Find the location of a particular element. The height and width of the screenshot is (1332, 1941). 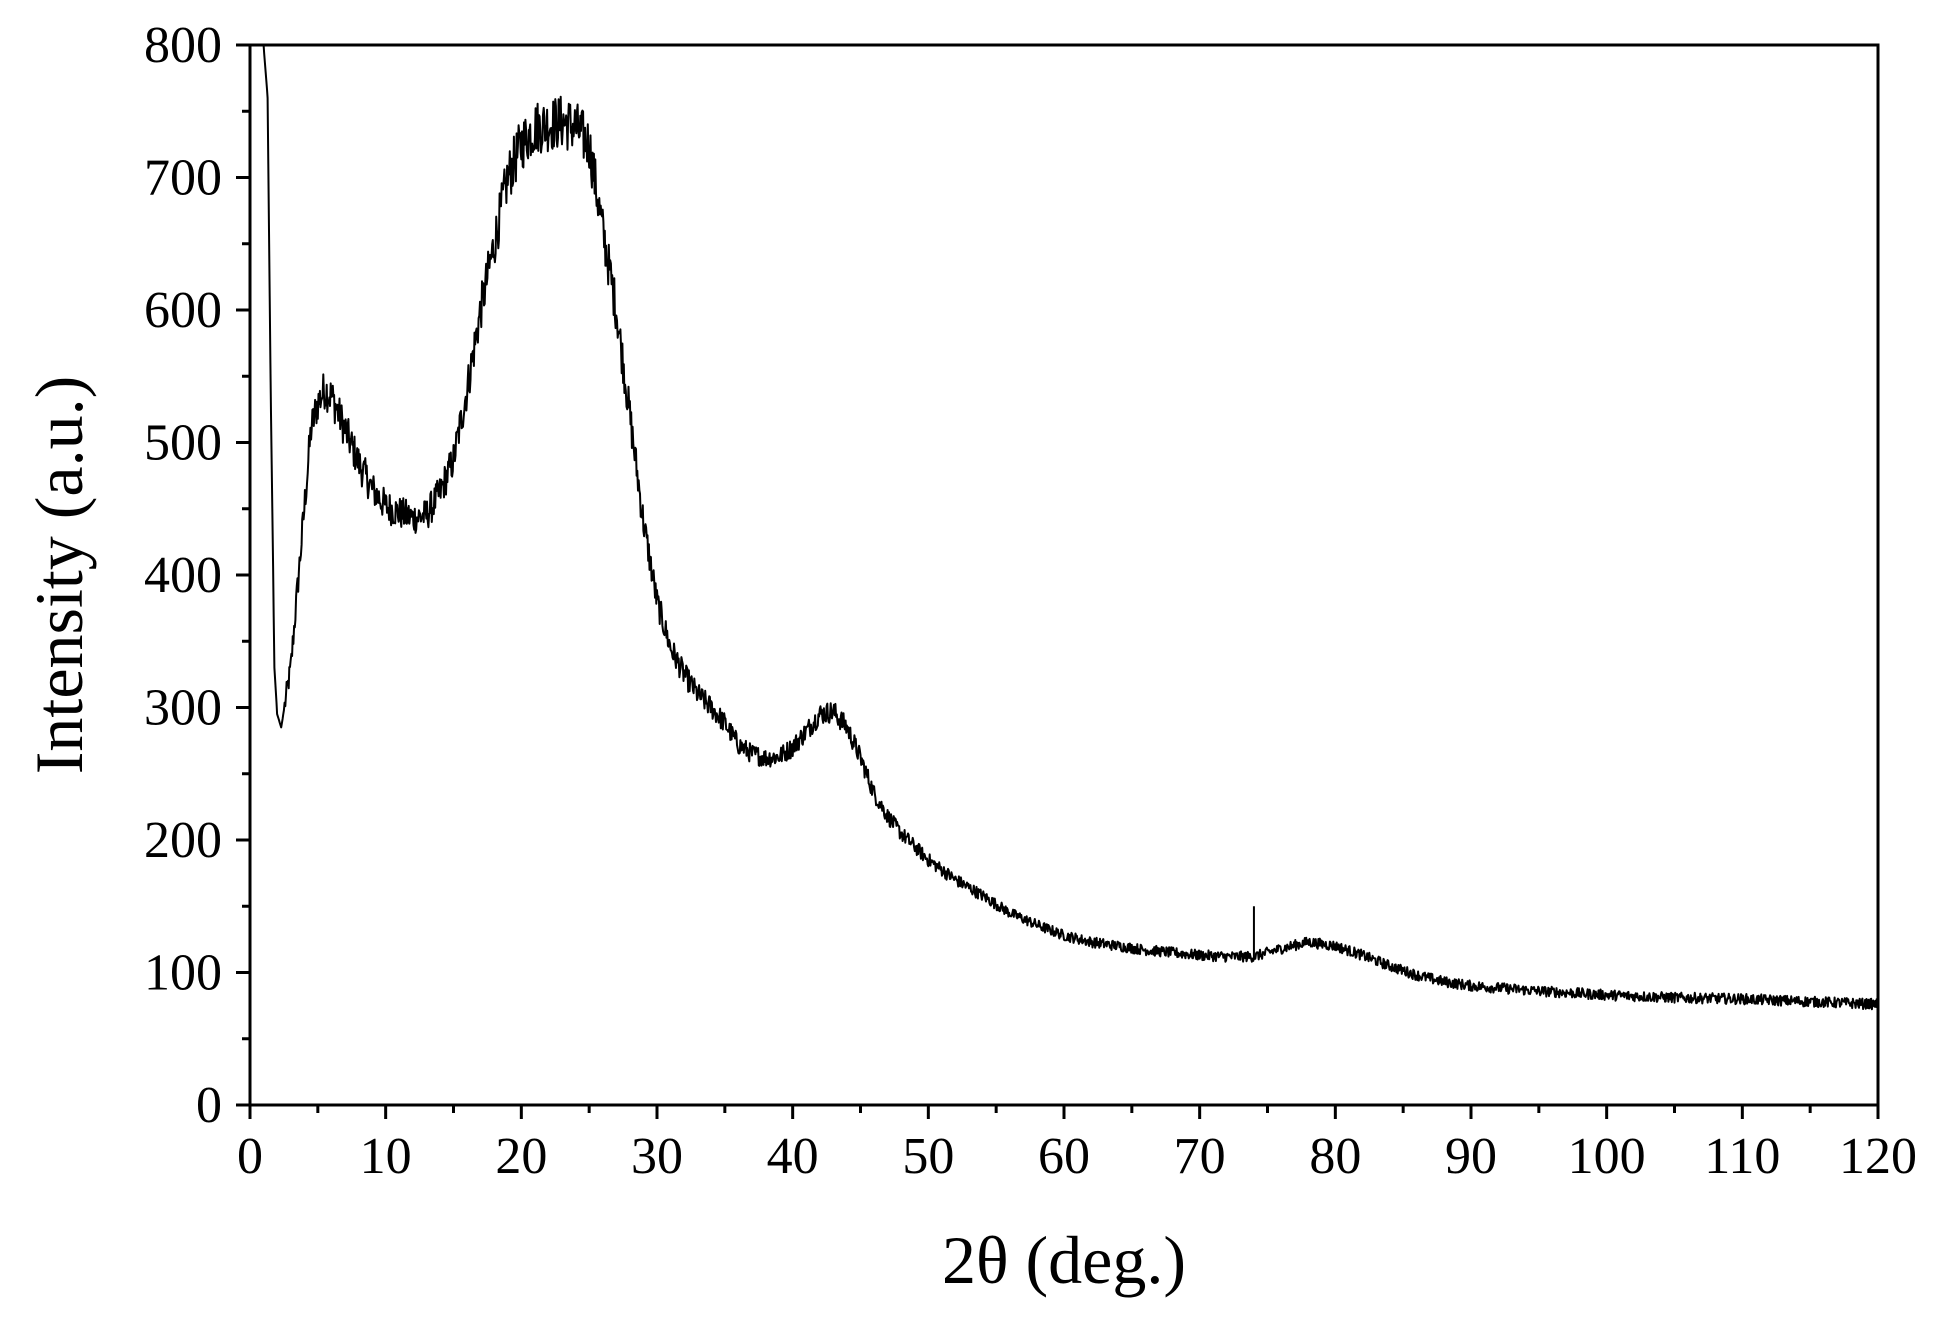

x-tick-label: 70 is located at coordinates (1200, 1156).